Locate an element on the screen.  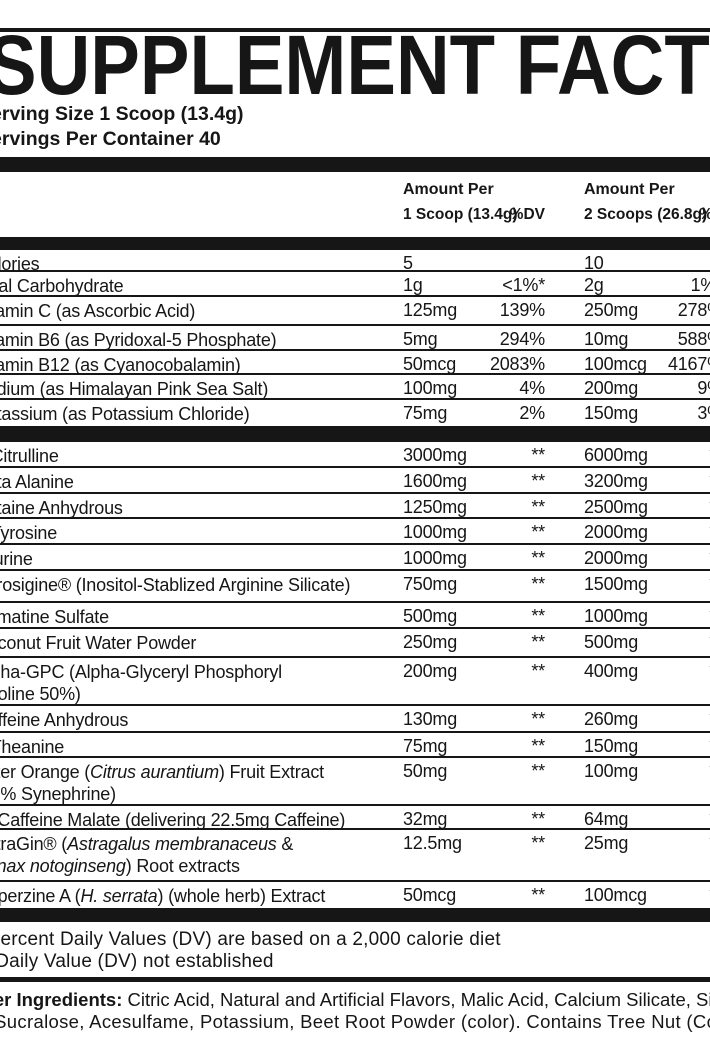
ingredient-name: Calories is located at coordinates (20, 264).